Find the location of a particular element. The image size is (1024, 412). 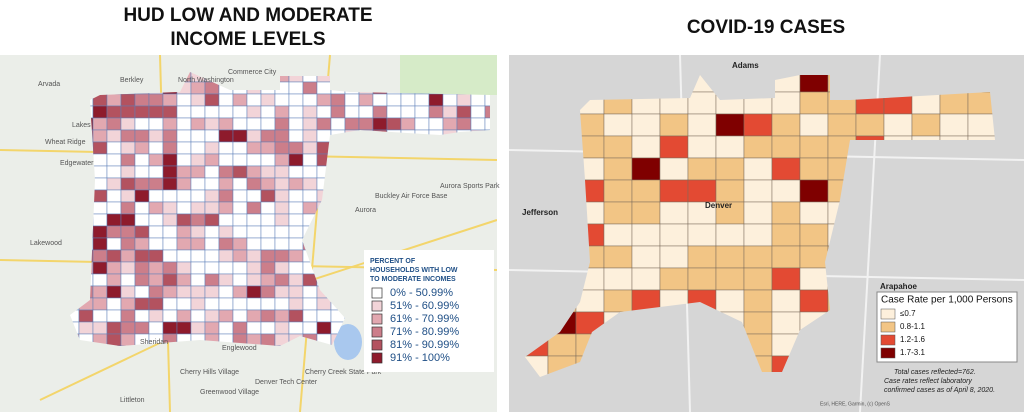

place-label: Adams is located at coordinates (745, 65).